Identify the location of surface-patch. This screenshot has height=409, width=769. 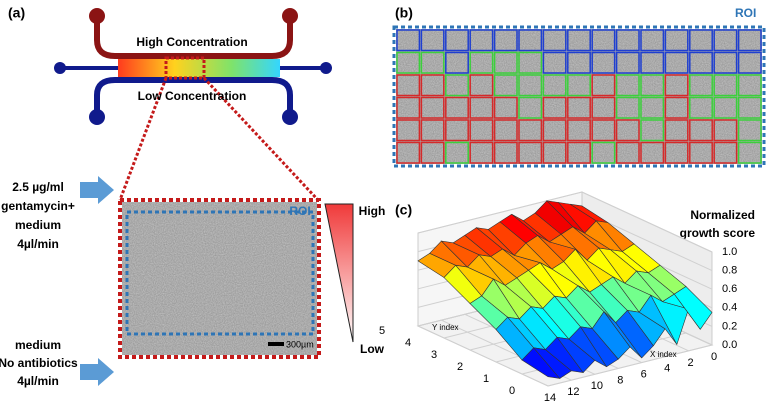
(693, 308).